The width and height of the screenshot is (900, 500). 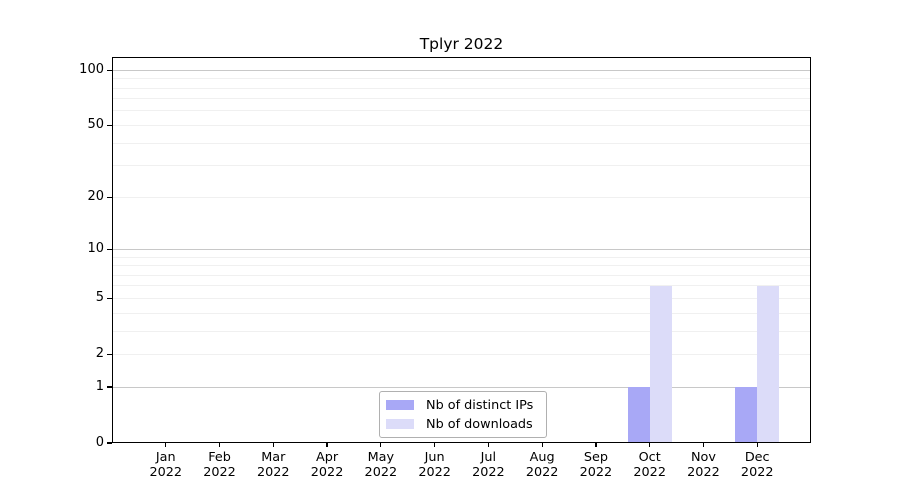 I want to click on x-tick-label: Oct 2022, so click(x=650, y=465).